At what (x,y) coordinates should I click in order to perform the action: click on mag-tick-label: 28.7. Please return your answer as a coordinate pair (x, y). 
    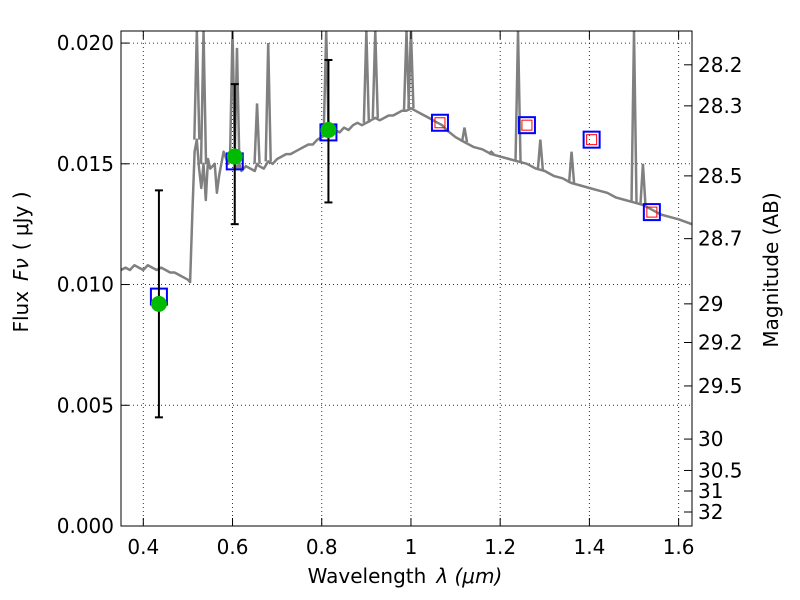
    Looking at the image, I should click on (720, 239).